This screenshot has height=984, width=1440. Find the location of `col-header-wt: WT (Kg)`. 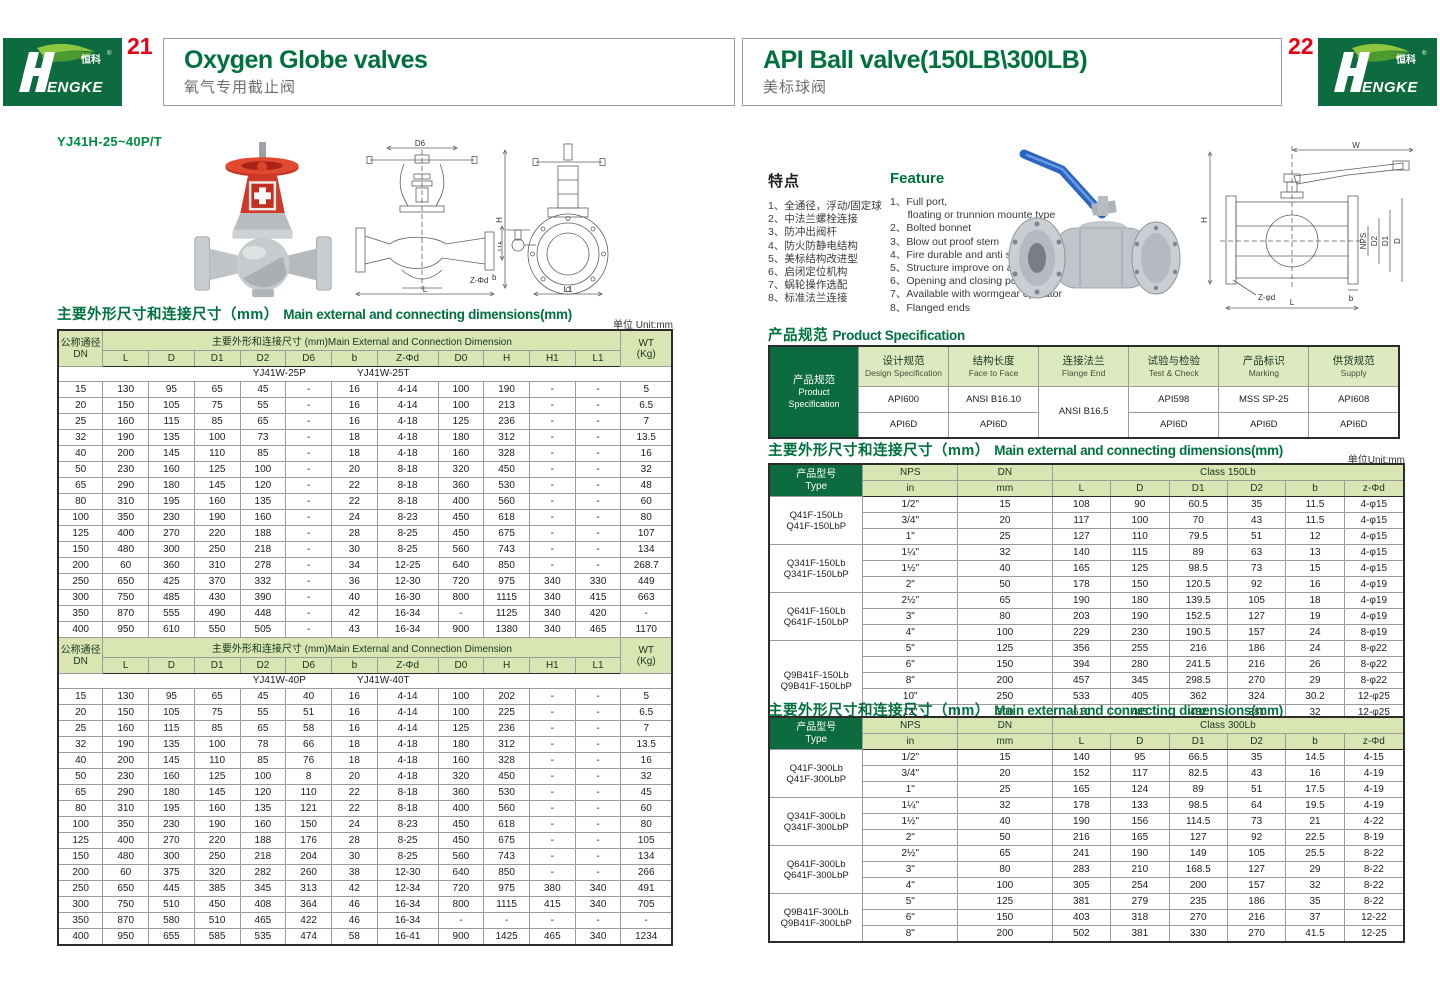

col-header-wt: WT (Kg) is located at coordinates (646, 348).